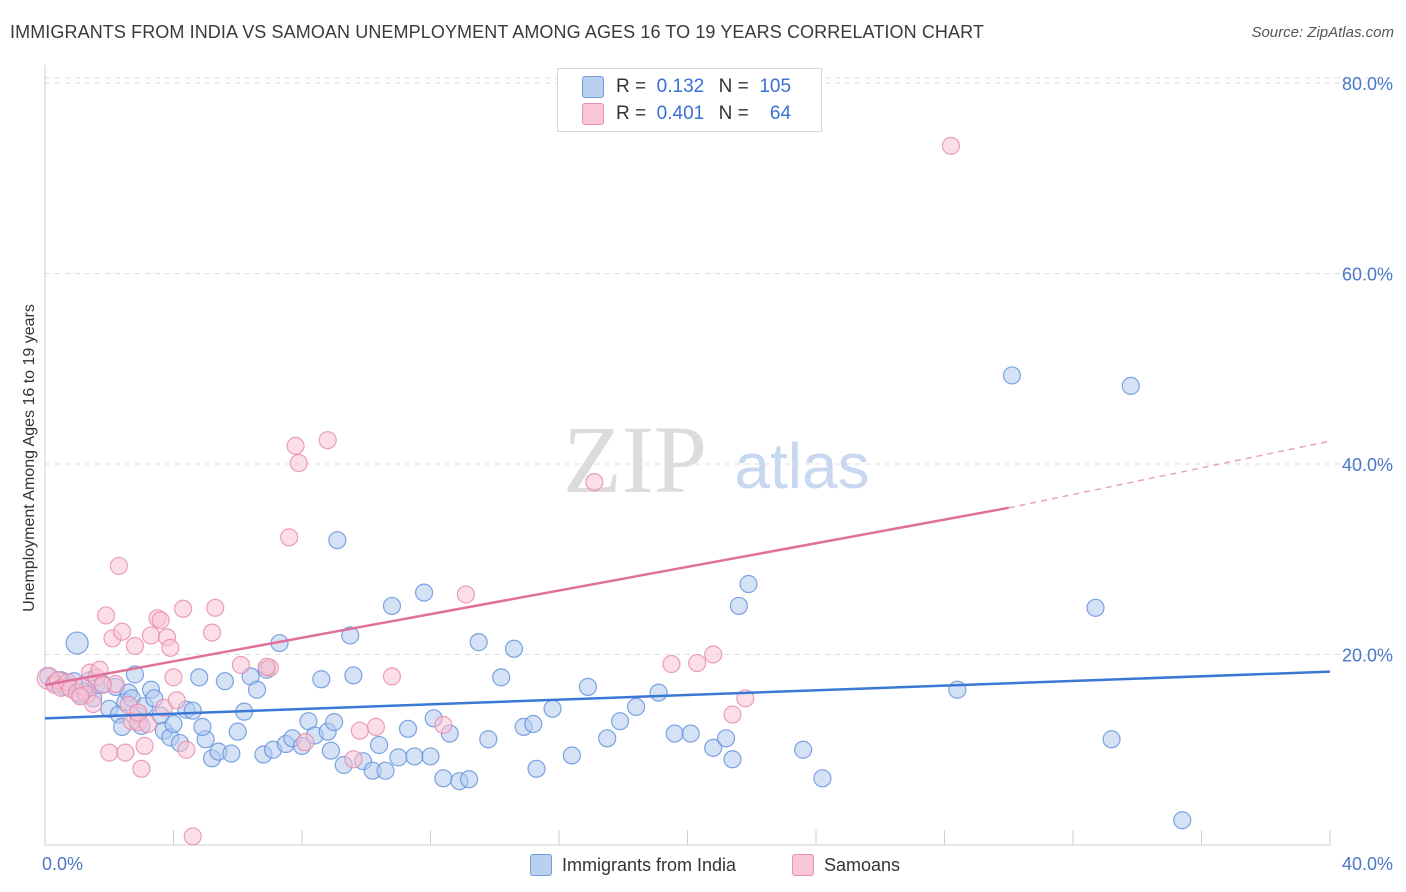 The height and width of the screenshot is (892, 1406). What do you see at coordinates (1367, 84) in the screenshot?
I see `y-tick-label: 80.0%` at bounding box center [1367, 84].